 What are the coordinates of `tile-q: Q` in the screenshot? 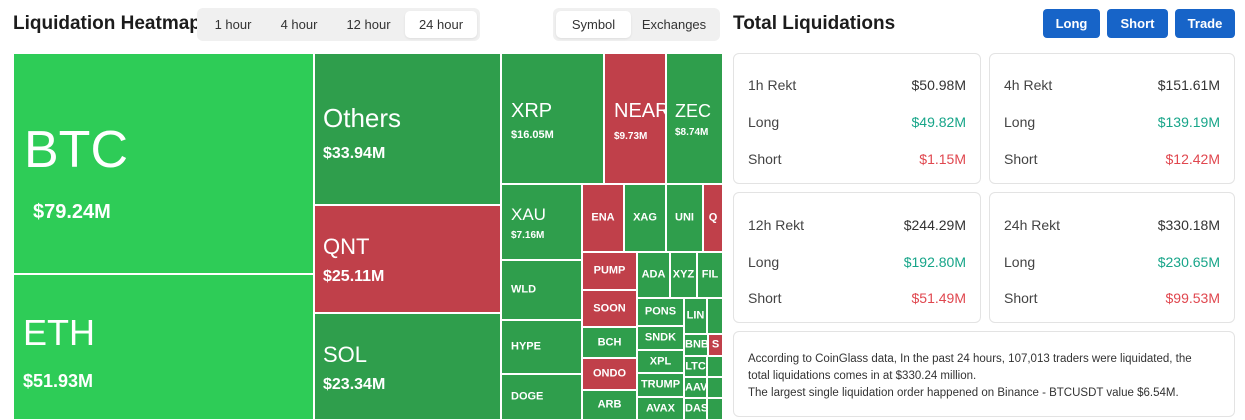 It's located at (713, 218).